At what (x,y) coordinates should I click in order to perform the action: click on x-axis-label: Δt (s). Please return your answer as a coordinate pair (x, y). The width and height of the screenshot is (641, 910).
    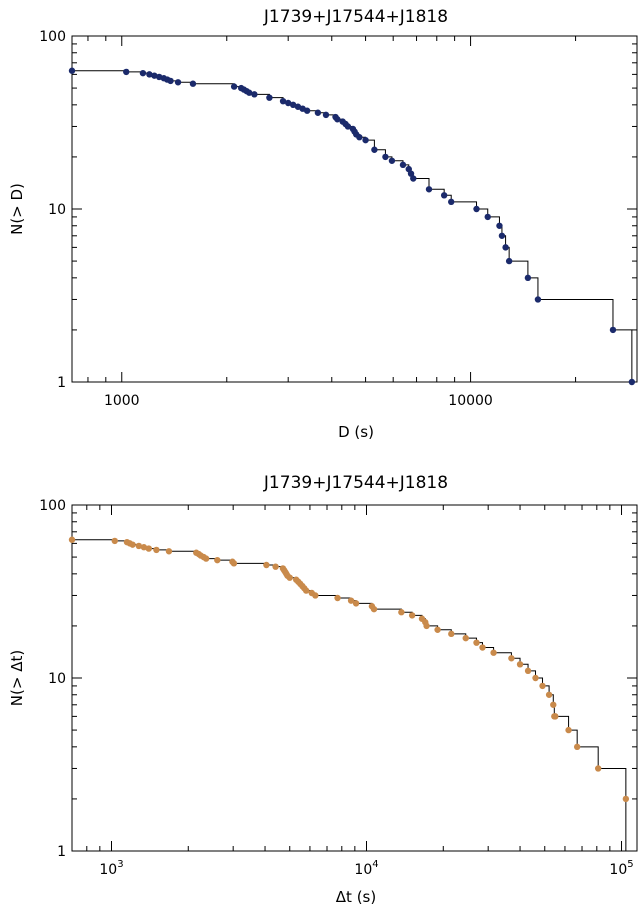
    Looking at the image, I should click on (356, 897).